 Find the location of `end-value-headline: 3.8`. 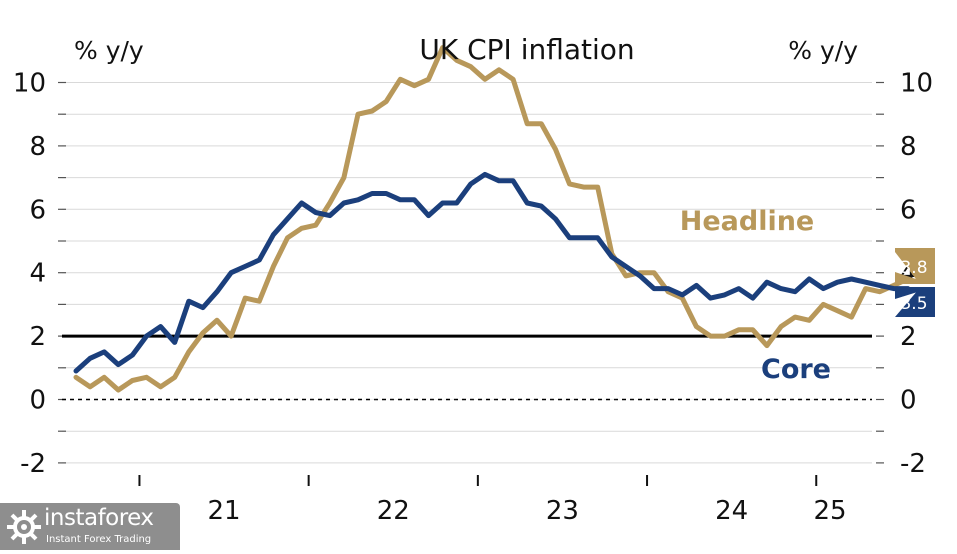

end-value-headline: 3.8 is located at coordinates (913, 268).